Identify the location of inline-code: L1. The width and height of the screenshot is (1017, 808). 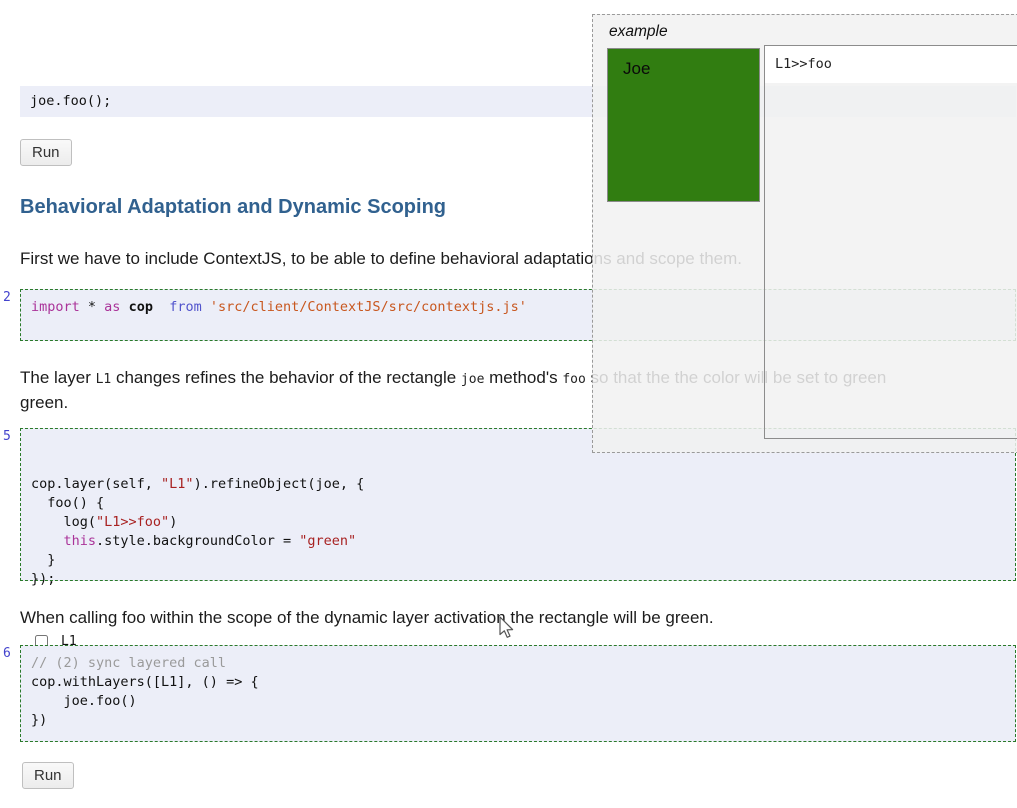
(103, 379).